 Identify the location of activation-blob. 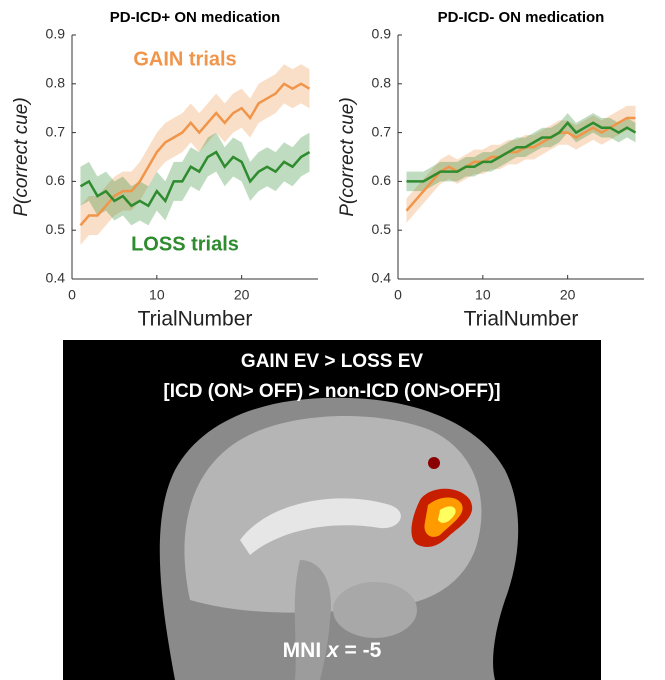
(434, 463).